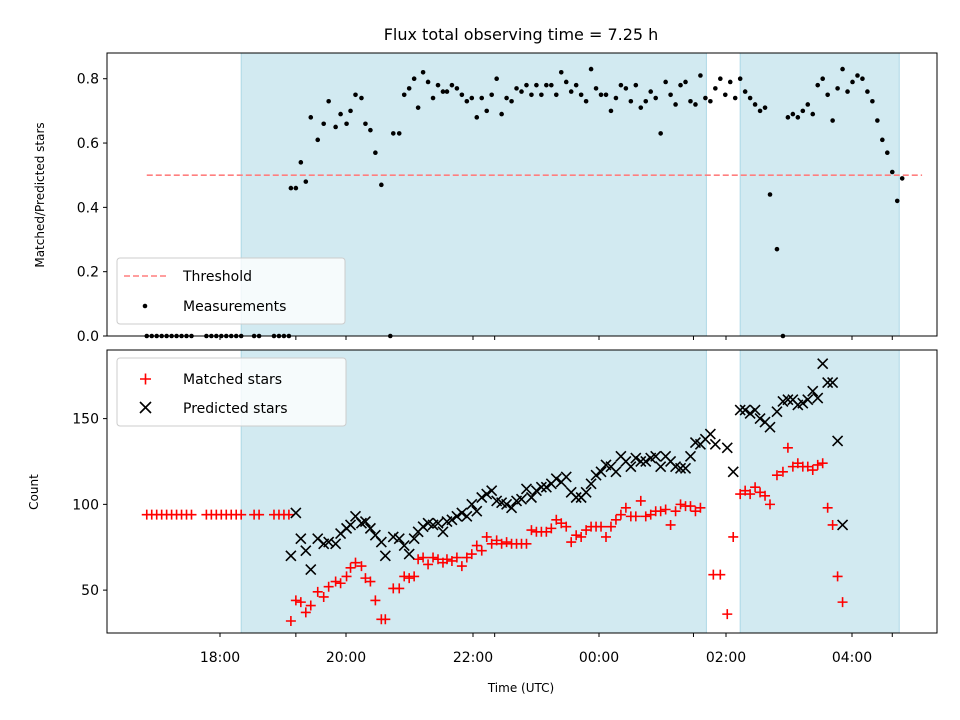 The width and height of the screenshot is (960, 720). Describe the element at coordinates (88, 144) in the screenshot. I see `top-ytick-label: 0.6` at that location.